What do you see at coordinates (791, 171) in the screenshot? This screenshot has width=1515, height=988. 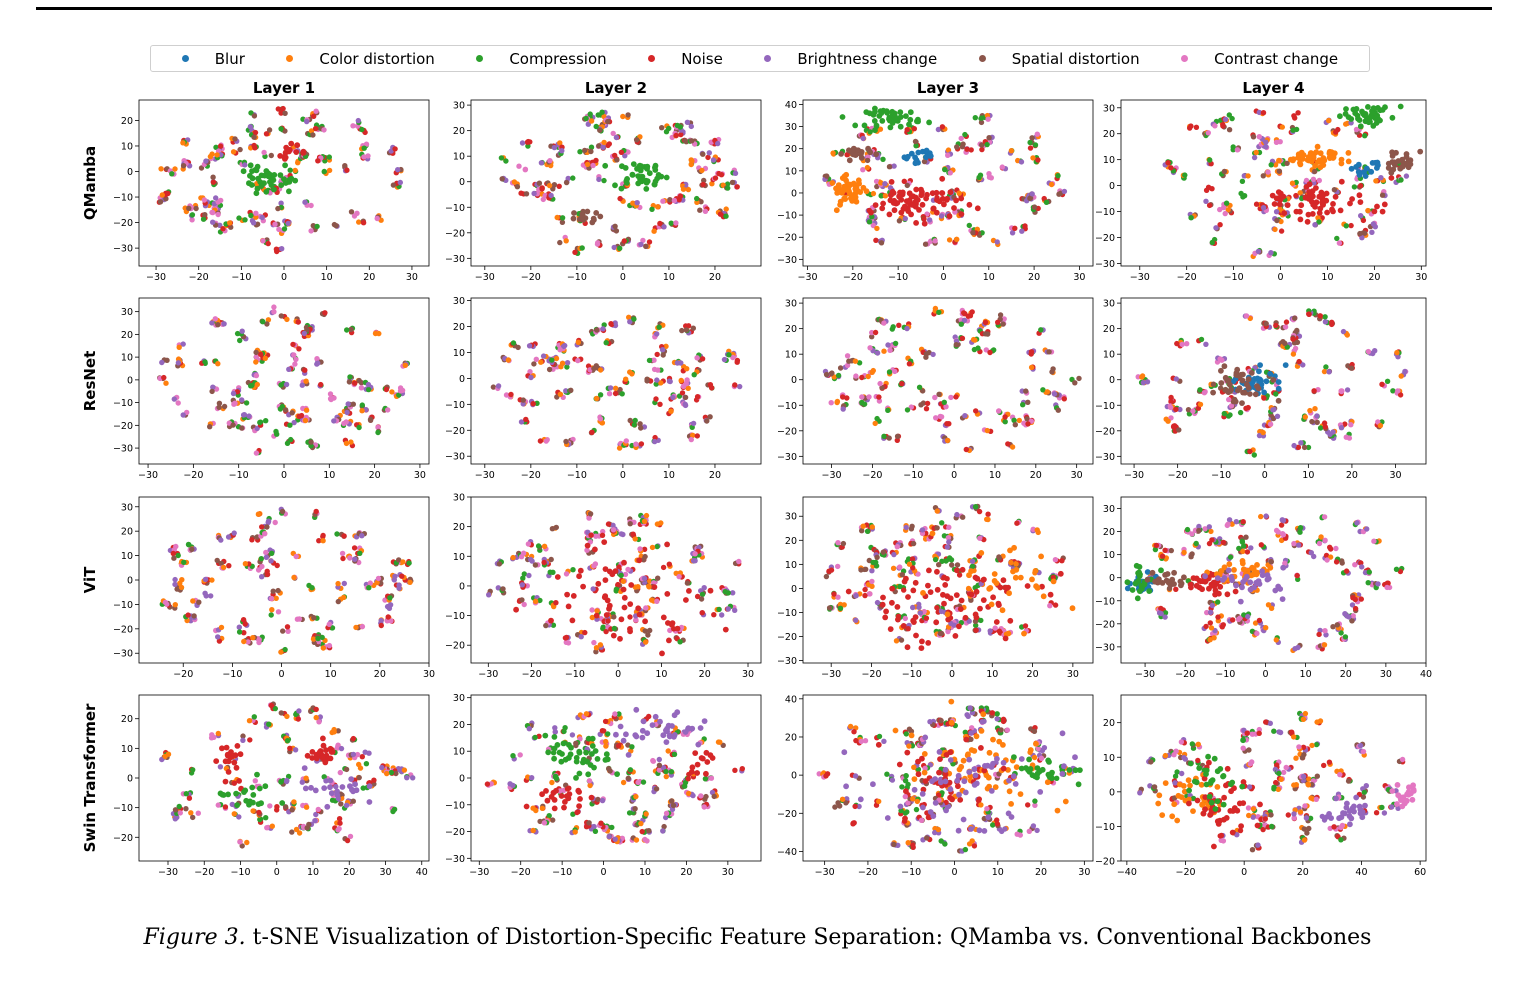 I see `y-tick-label: 10` at bounding box center [791, 171].